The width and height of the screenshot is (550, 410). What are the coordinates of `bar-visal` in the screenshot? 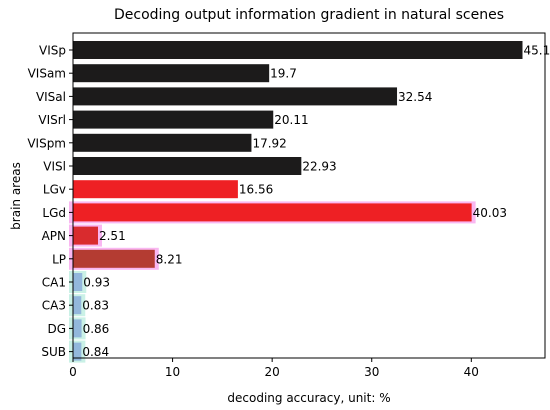 It's located at (235, 96).